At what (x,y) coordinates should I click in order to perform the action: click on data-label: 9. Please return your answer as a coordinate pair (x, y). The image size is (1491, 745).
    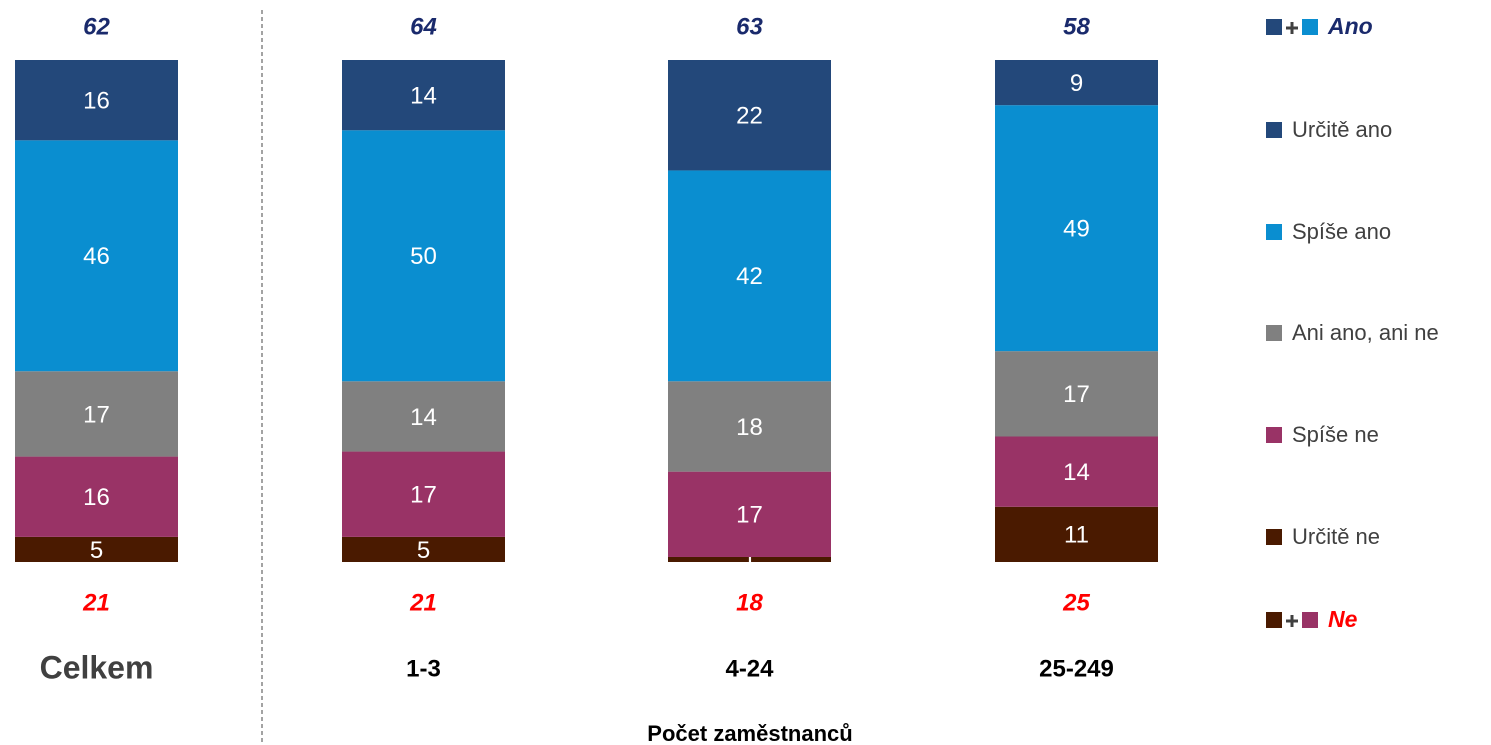
    Looking at the image, I should click on (1076, 83).